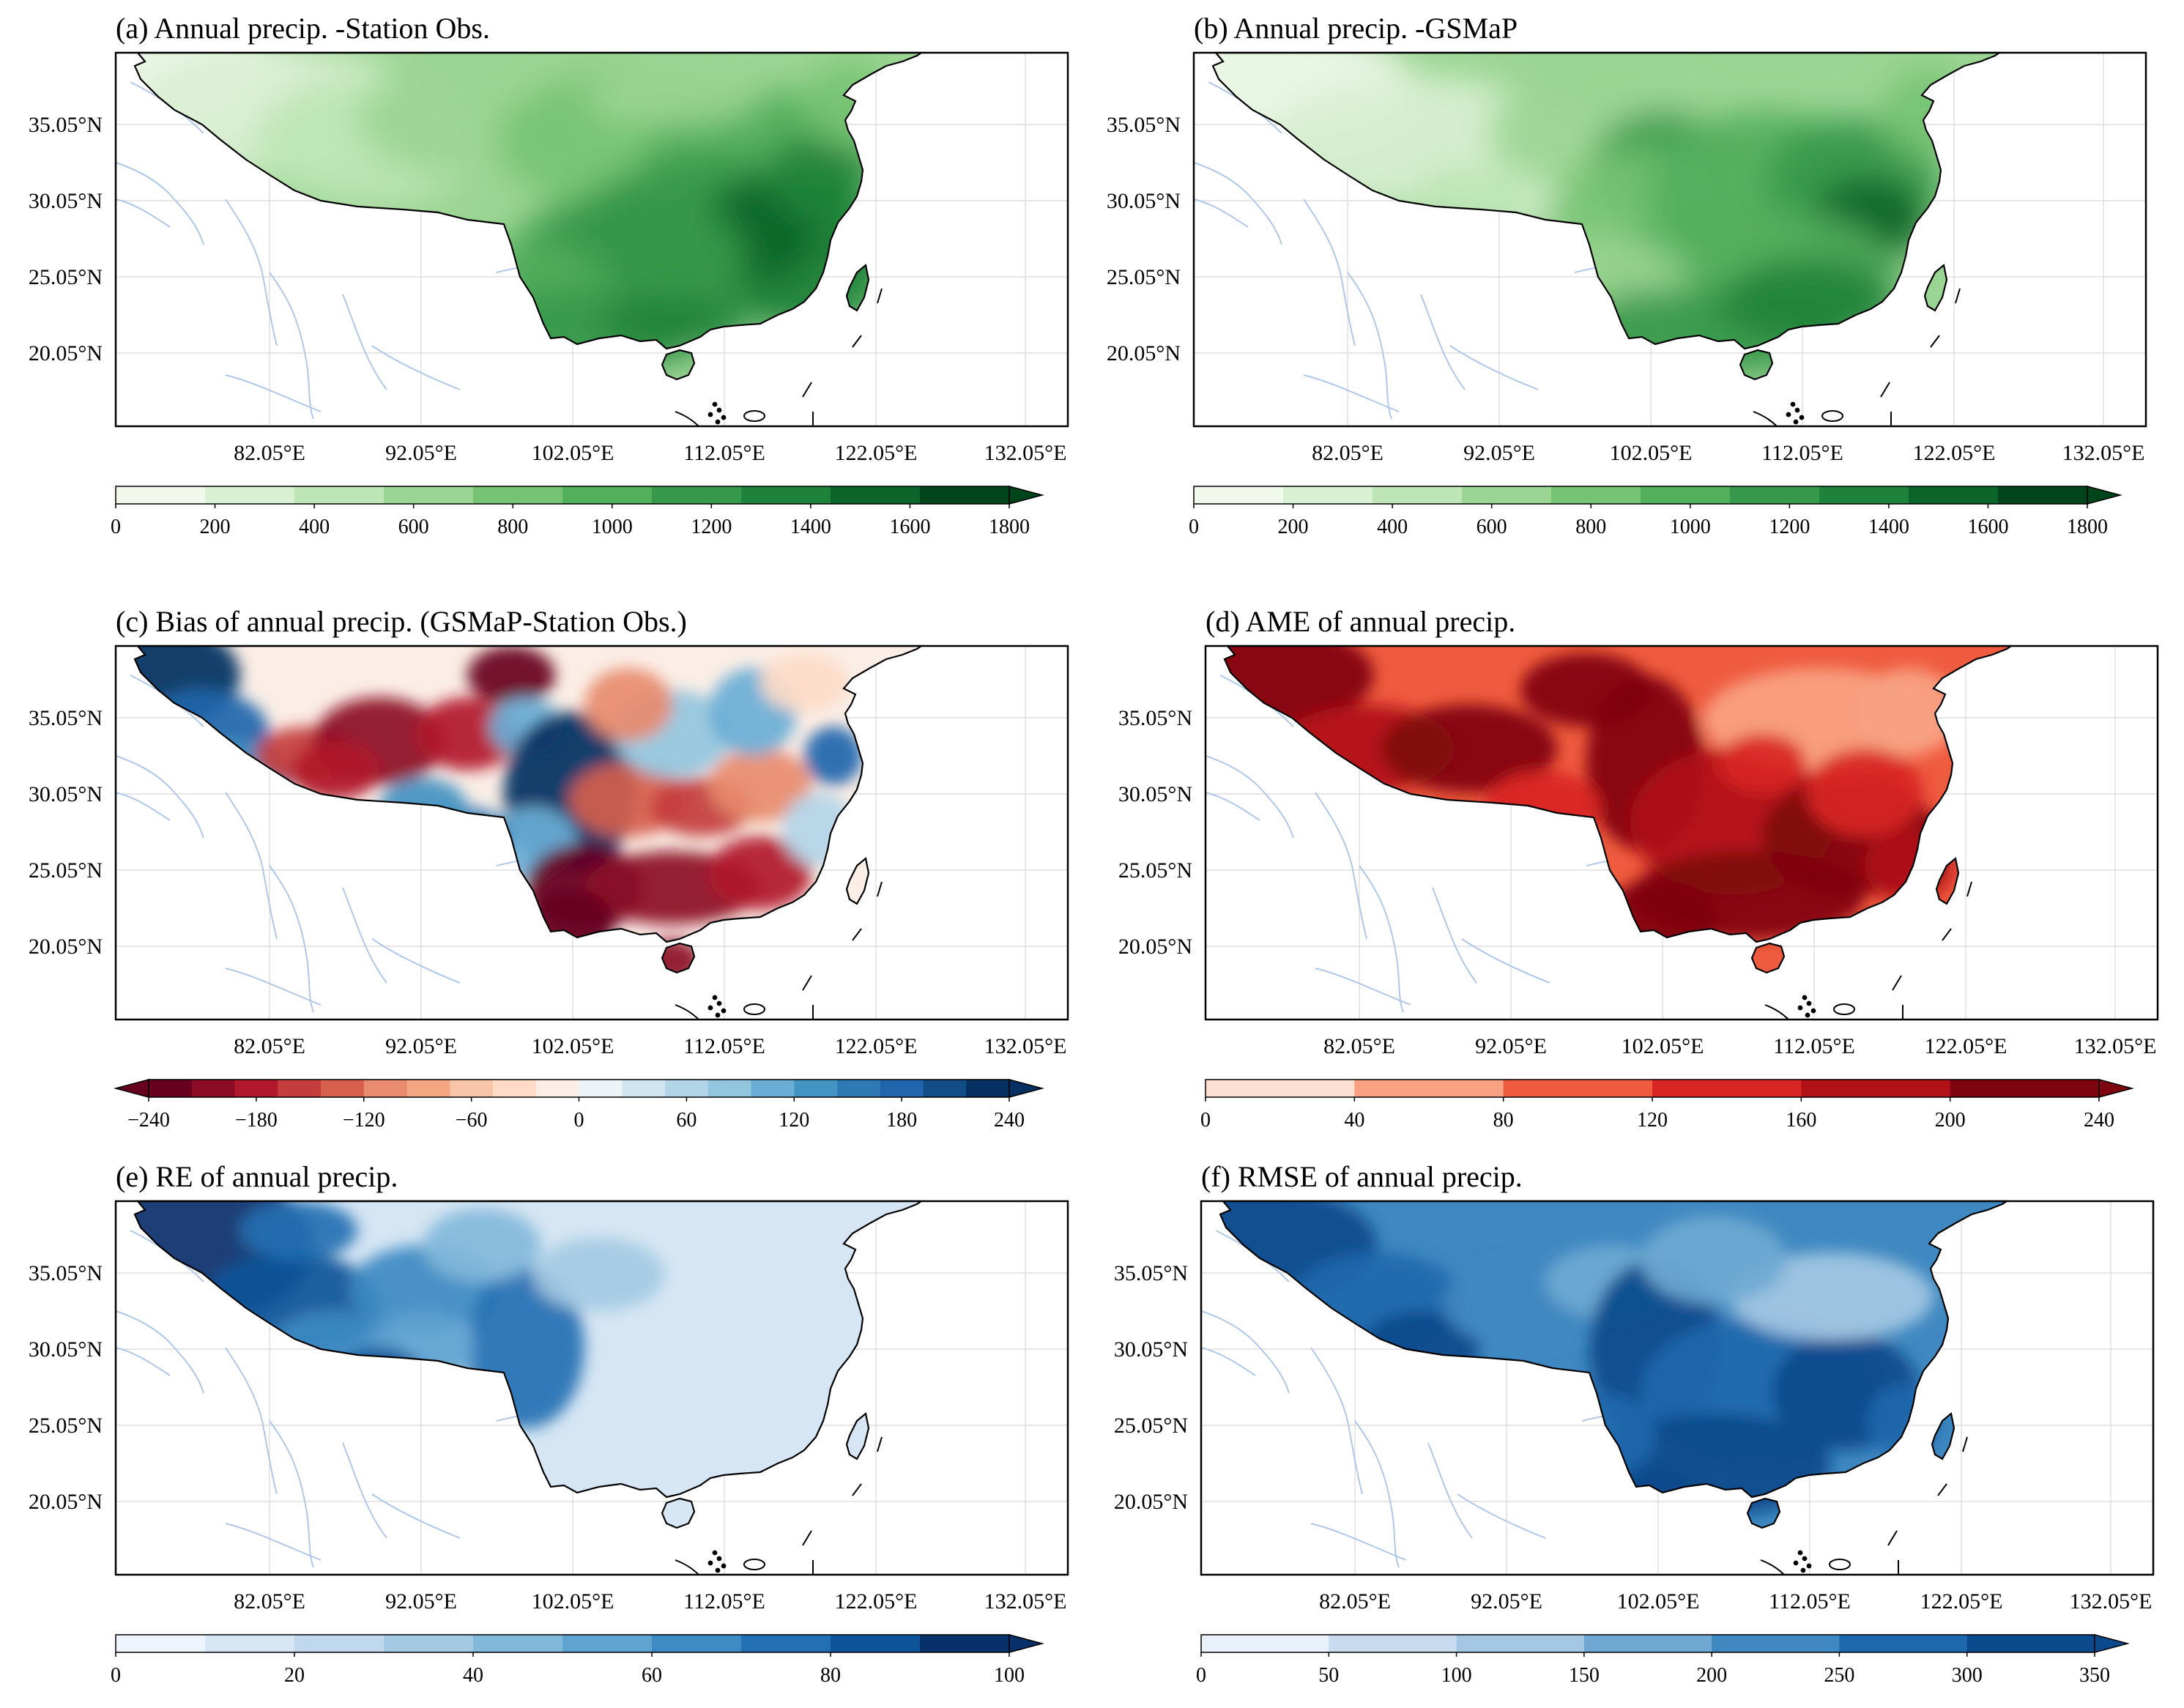 The image size is (2184, 1708). Describe the element at coordinates (2111, 1601) in the screenshot. I see `panel-f-lon-label: 132.05°E` at that location.